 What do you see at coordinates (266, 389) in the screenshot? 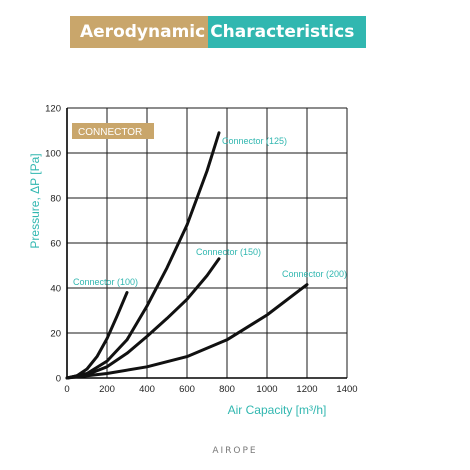
I see `x-tick-label: 1000` at bounding box center [266, 389].